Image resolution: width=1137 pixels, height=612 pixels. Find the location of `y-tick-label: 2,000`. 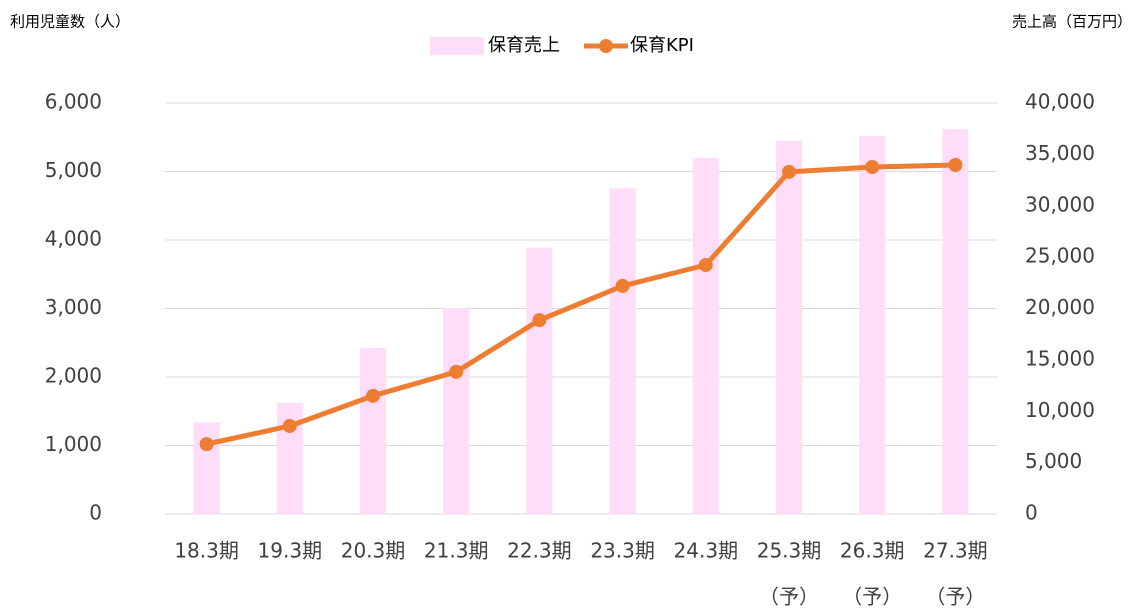

y-tick-label: 2,000 is located at coordinates (73, 376).